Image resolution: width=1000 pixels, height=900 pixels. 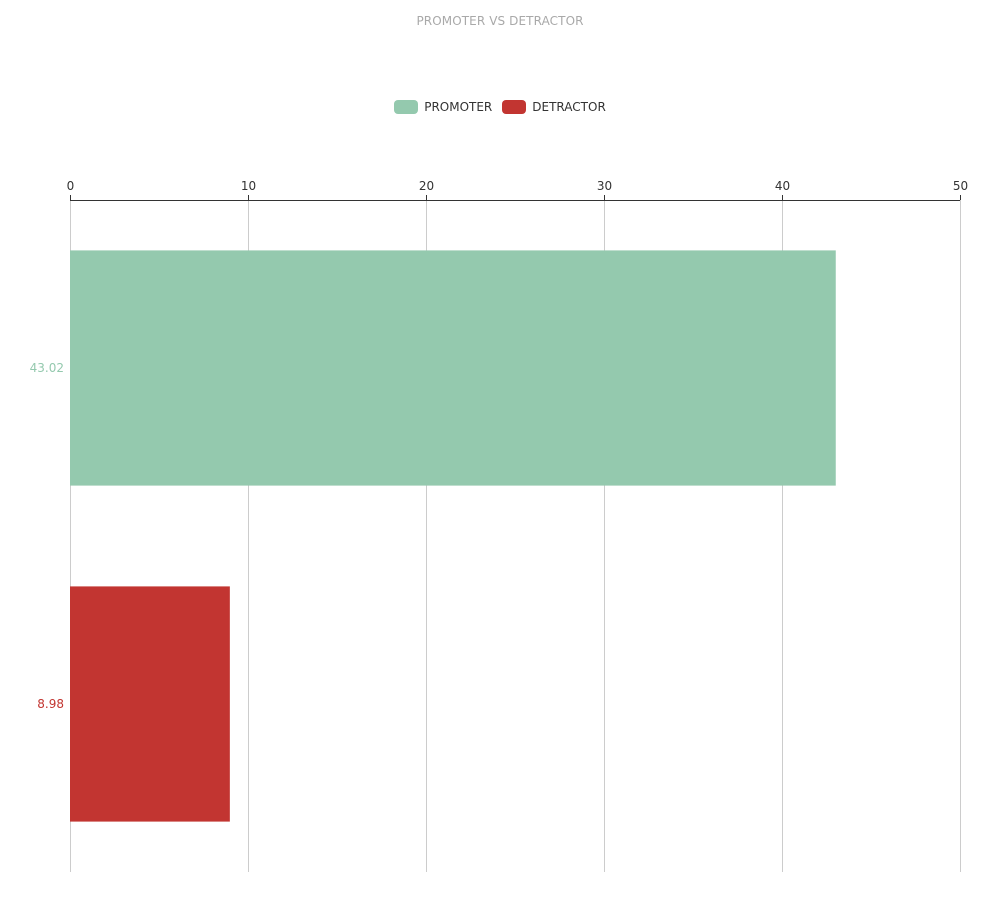 What do you see at coordinates (426, 186) in the screenshot?
I see `x-tick-label-2: 20` at bounding box center [426, 186].